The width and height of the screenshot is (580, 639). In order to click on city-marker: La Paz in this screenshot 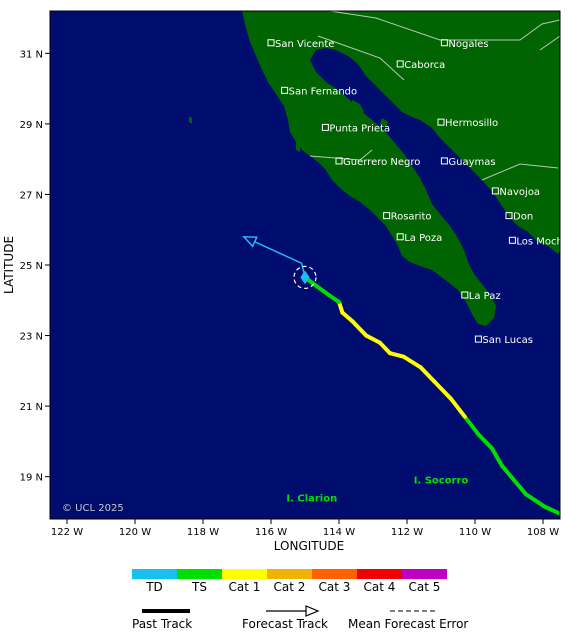, I will do `click(481, 296)`.